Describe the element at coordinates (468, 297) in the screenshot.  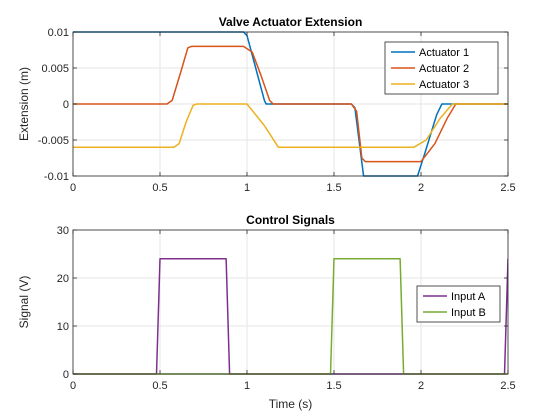
I see `legend-label: Input A` at that location.